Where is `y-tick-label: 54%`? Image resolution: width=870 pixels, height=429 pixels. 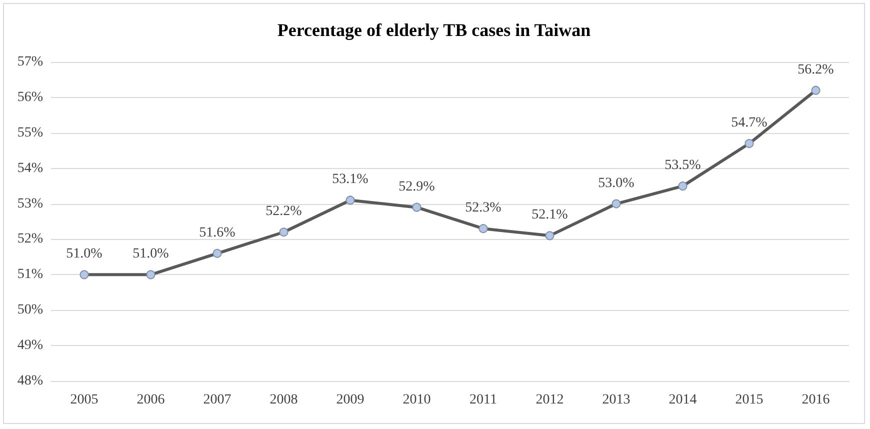 y-tick-label: 54% is located at coordinates (30, 168).